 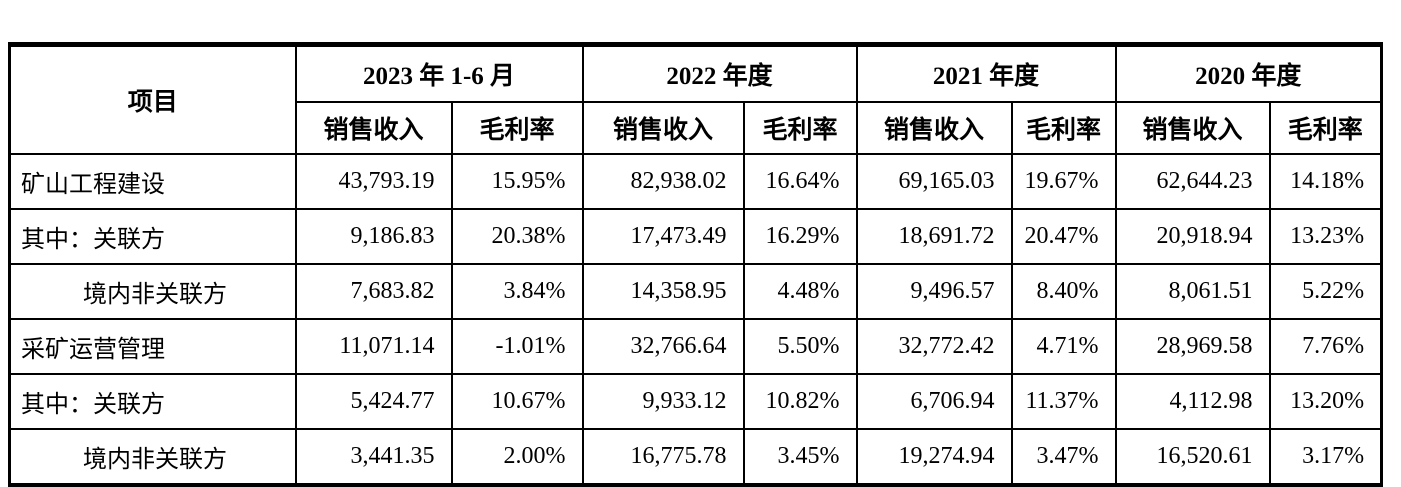 I want to click on col-header-period-2022: 2022 年度, so click(x=719, y=73).